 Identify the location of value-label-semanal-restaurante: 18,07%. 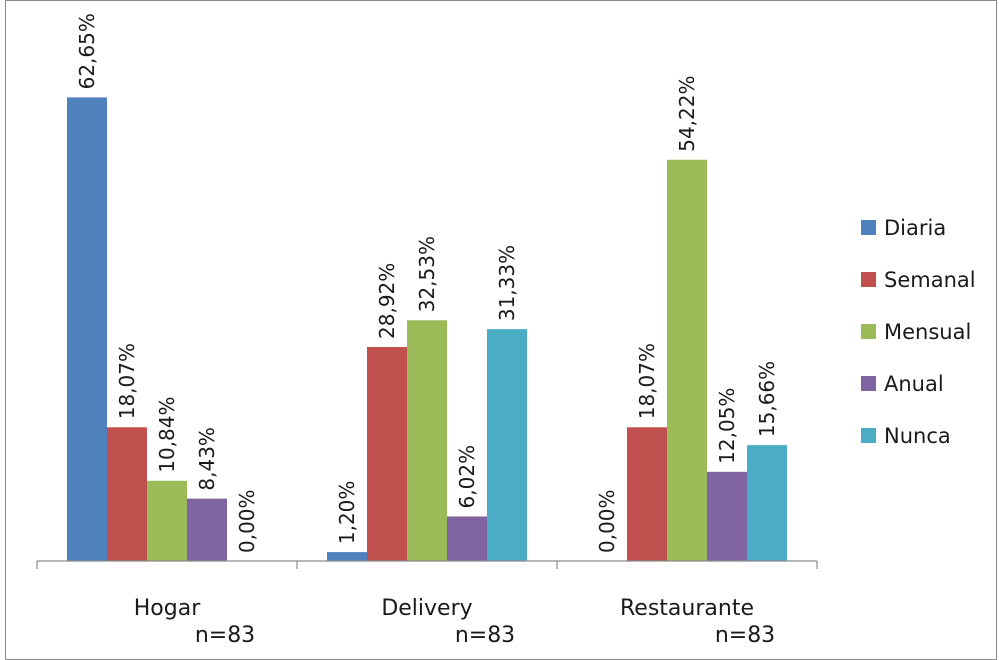
(647, 381).